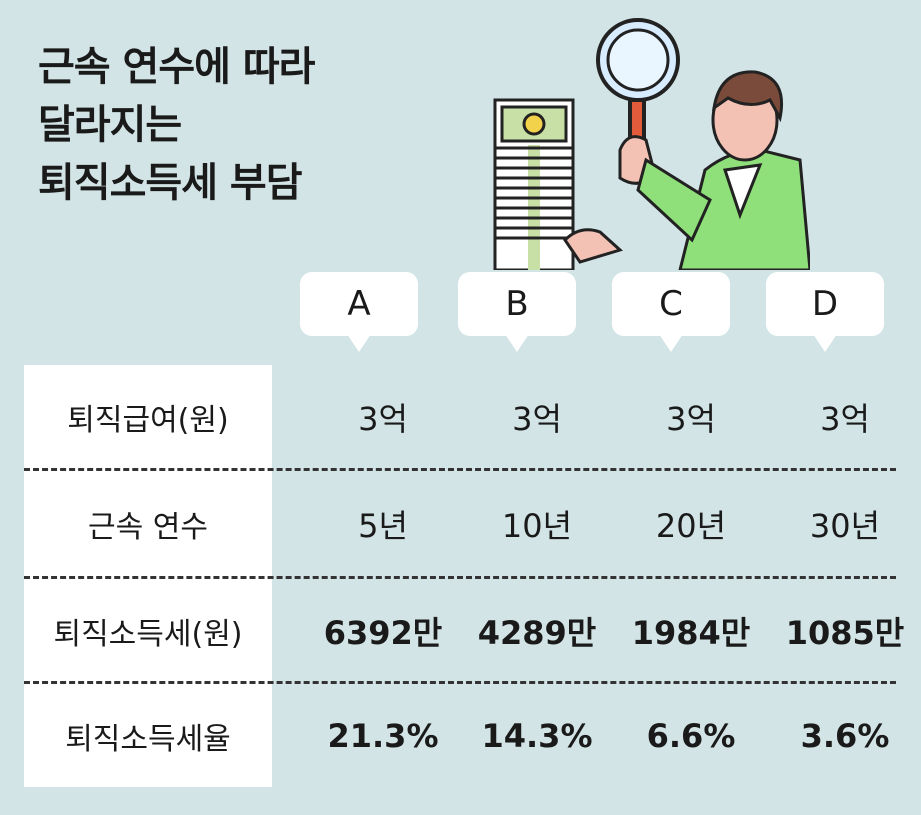  What do you see at coordinates (517, 304) in the screenshot?
I see `column-header-b: B` at bounding box center [517, 304].